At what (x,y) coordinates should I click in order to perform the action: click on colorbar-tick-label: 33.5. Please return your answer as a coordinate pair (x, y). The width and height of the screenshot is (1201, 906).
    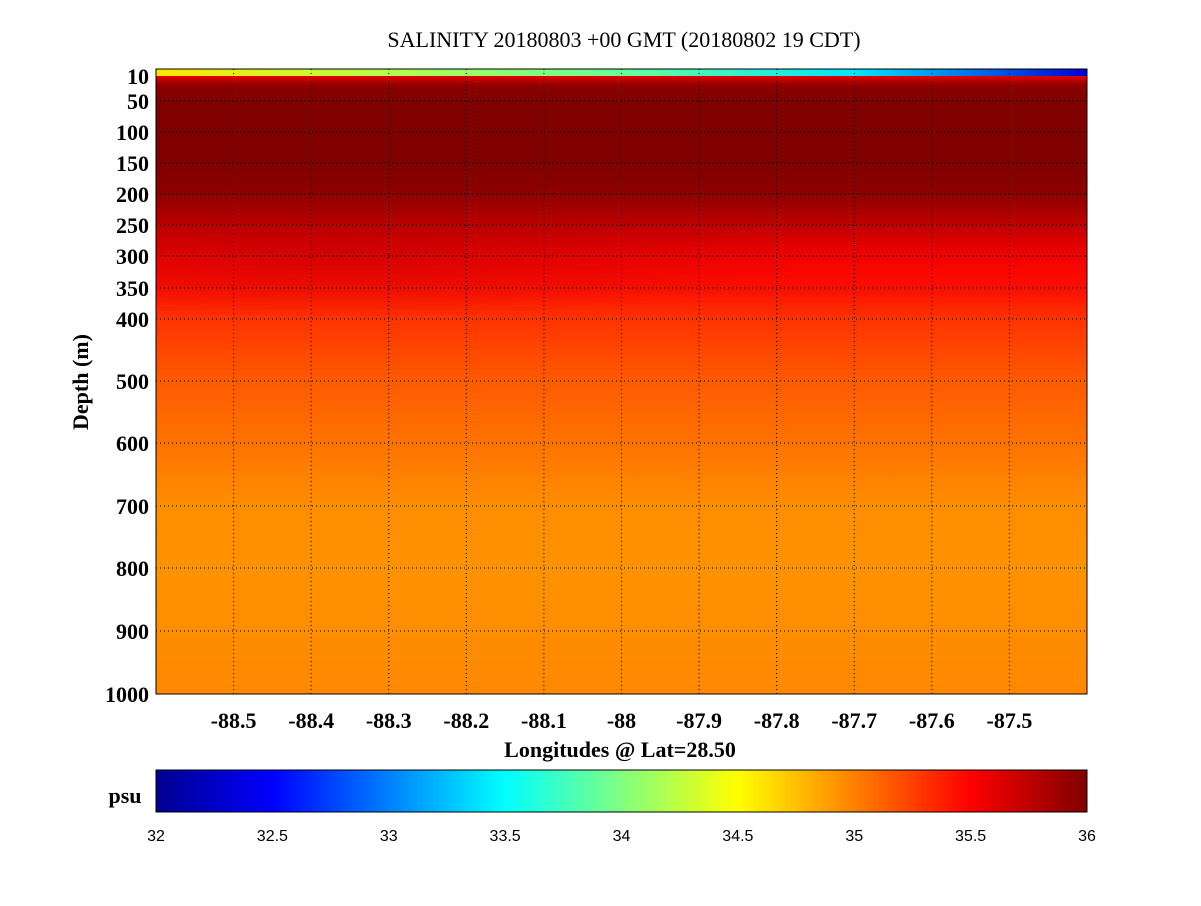
    Looking at the image, I should click on (505, 836).